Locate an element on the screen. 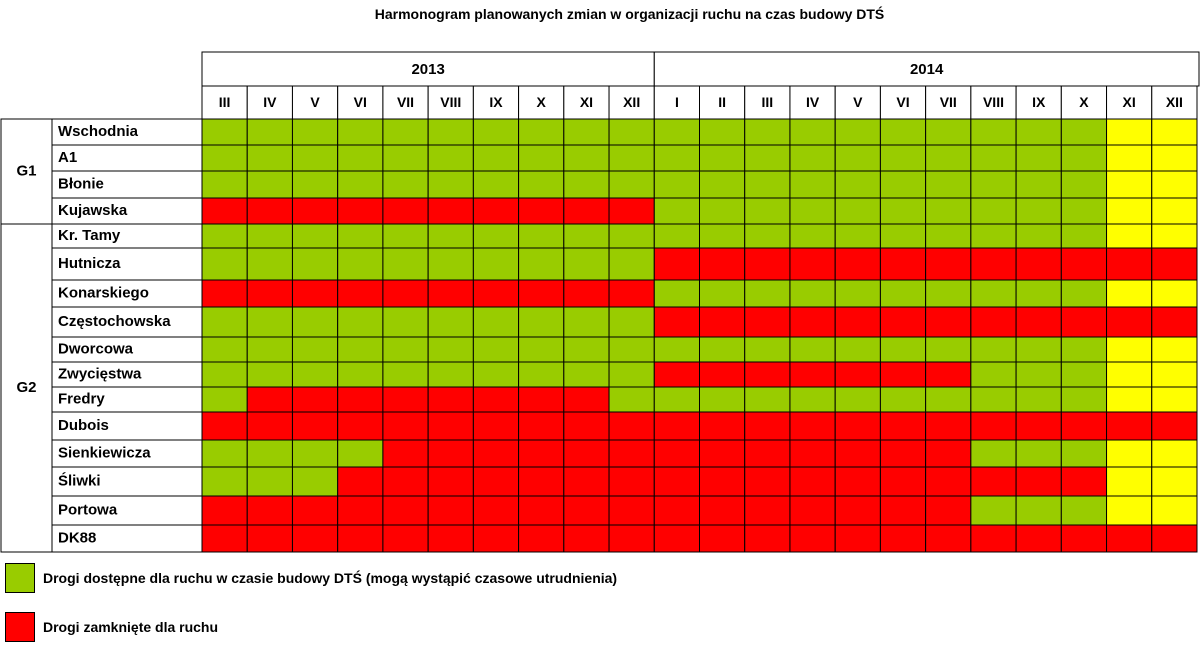 This screenshot has height=665, width=1200. month-tick-label: XII is located at coordinates (1174, 102).